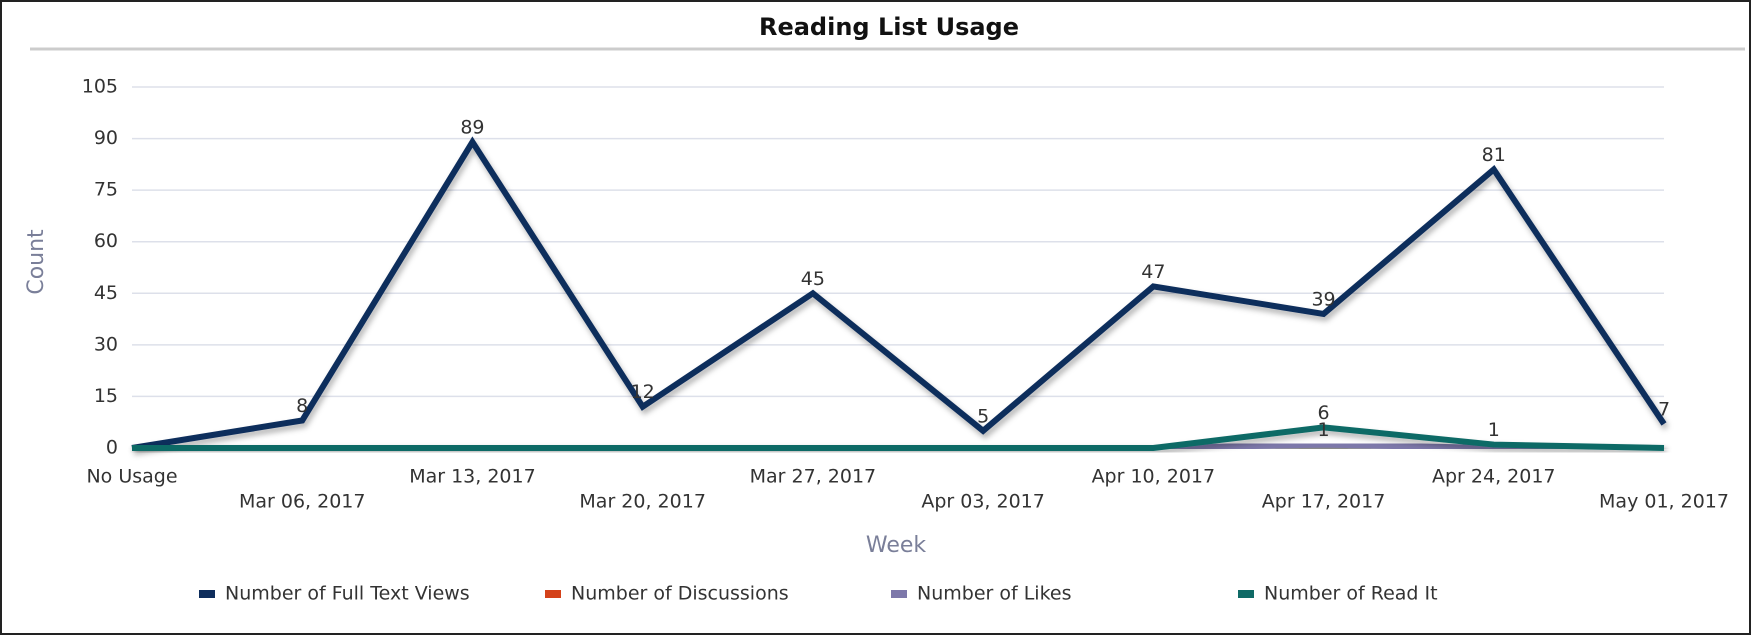  What do you see at coordinates (994, 594) in the screenshot?
I see `legend-label: Number of Likes` at bounding box center [994, 594].